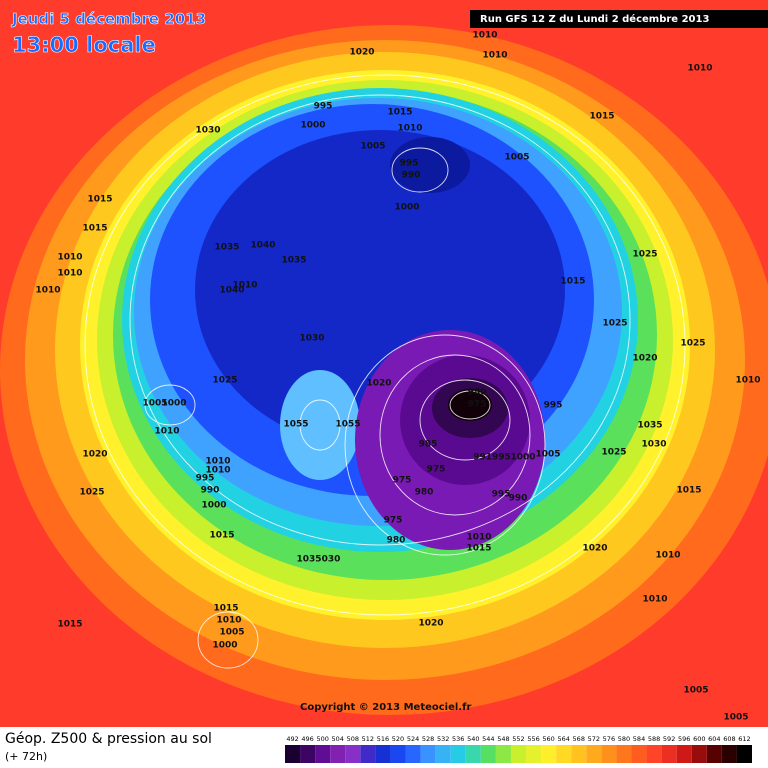 The image size is (768, 768). Describe the element at coordinates (307, 739) in the screenshot. I see `scale-label: 496` at that location.